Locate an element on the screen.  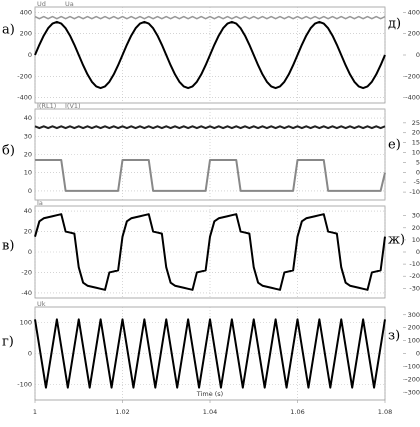
legend-label: I(RL1) is located at coordinates (46, 106).